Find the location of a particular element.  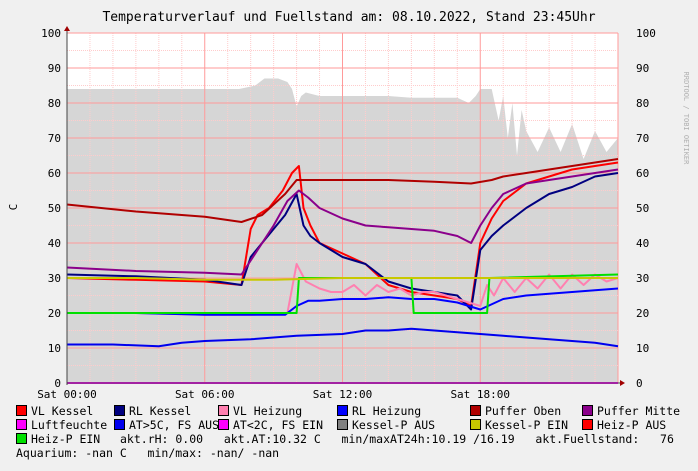

y-tick-label-left: 30 is located at coordinates (54, 278).